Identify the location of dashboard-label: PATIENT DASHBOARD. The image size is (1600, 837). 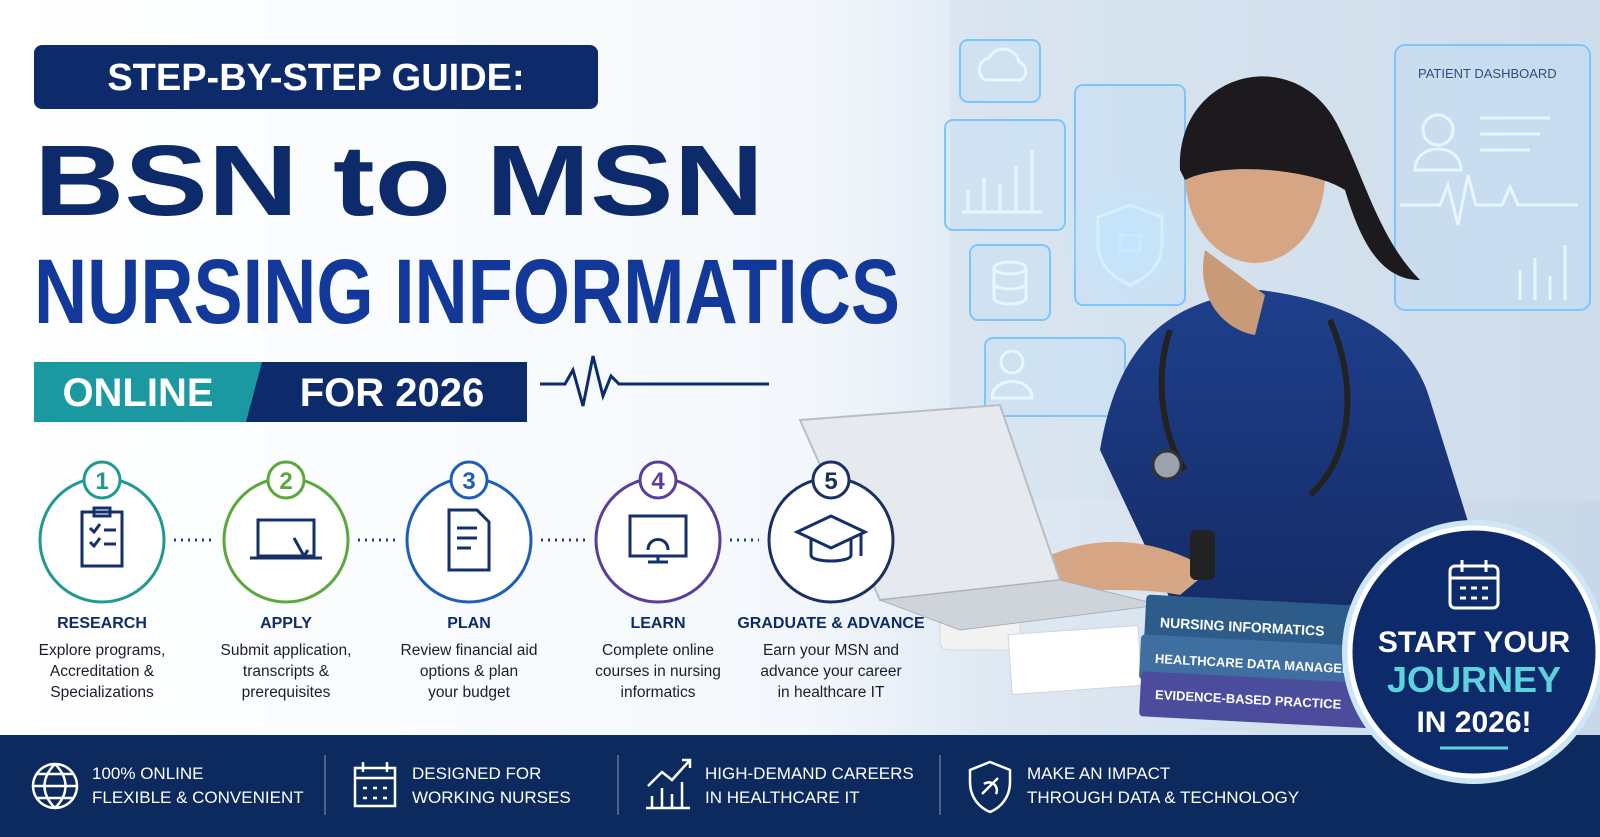
(1487, 73).